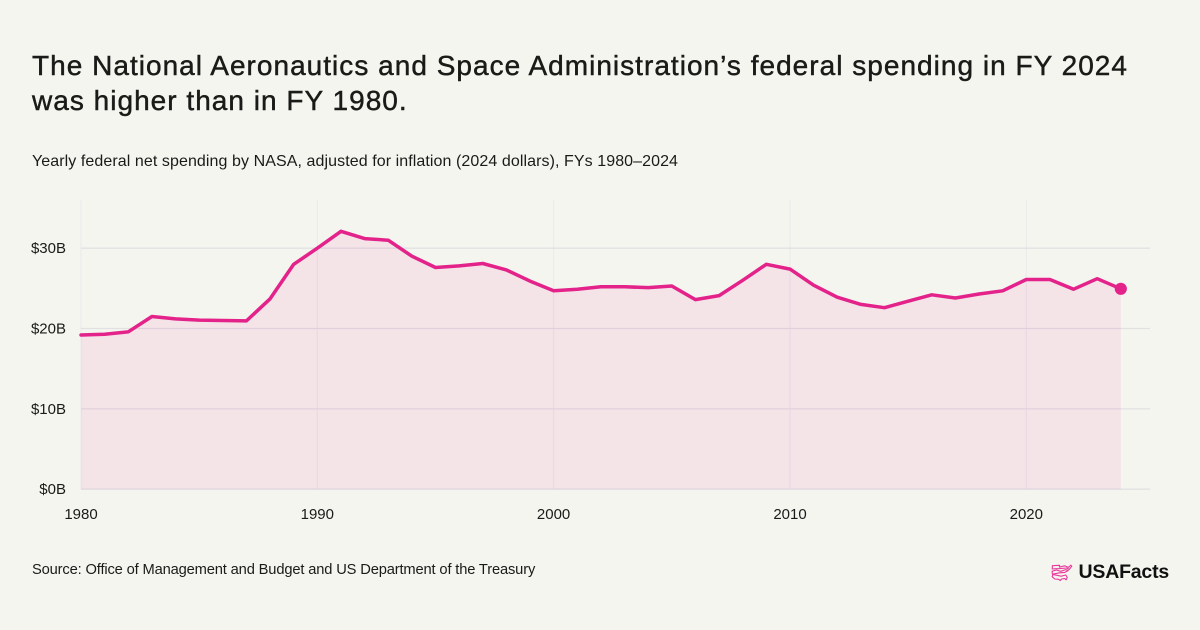 The image size is (1200, 630). What do you see at coordinates (48, 409) in the screenshot?
I see `svg-text: $10B` at bounding box center [48, 409].